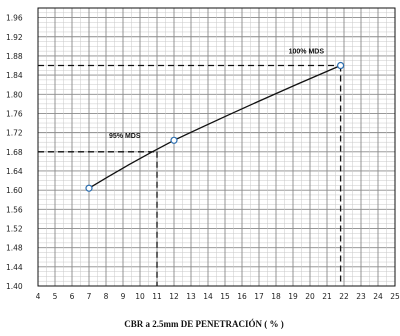 This screenshot has height=336, width=400. Describe the element at coordinates (191, 296) in the screenshot. I see `x-tick-label: 13` at that location.